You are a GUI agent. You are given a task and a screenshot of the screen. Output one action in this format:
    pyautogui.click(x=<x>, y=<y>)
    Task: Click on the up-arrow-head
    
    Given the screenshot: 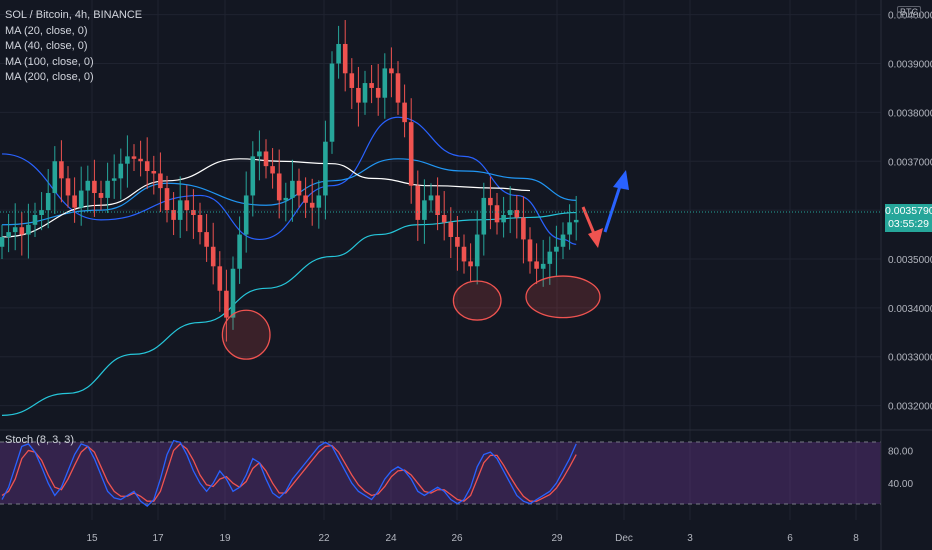 What is the action you would take?
    pyautogui.click(x=621, y=180)
    